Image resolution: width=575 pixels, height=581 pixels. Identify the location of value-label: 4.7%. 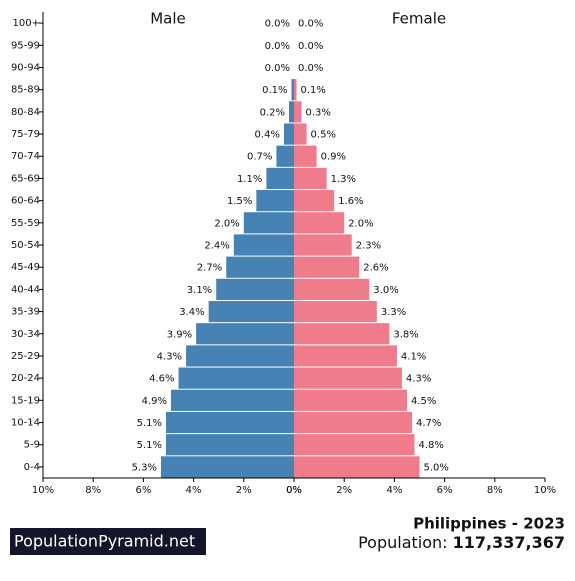
(428, 423).